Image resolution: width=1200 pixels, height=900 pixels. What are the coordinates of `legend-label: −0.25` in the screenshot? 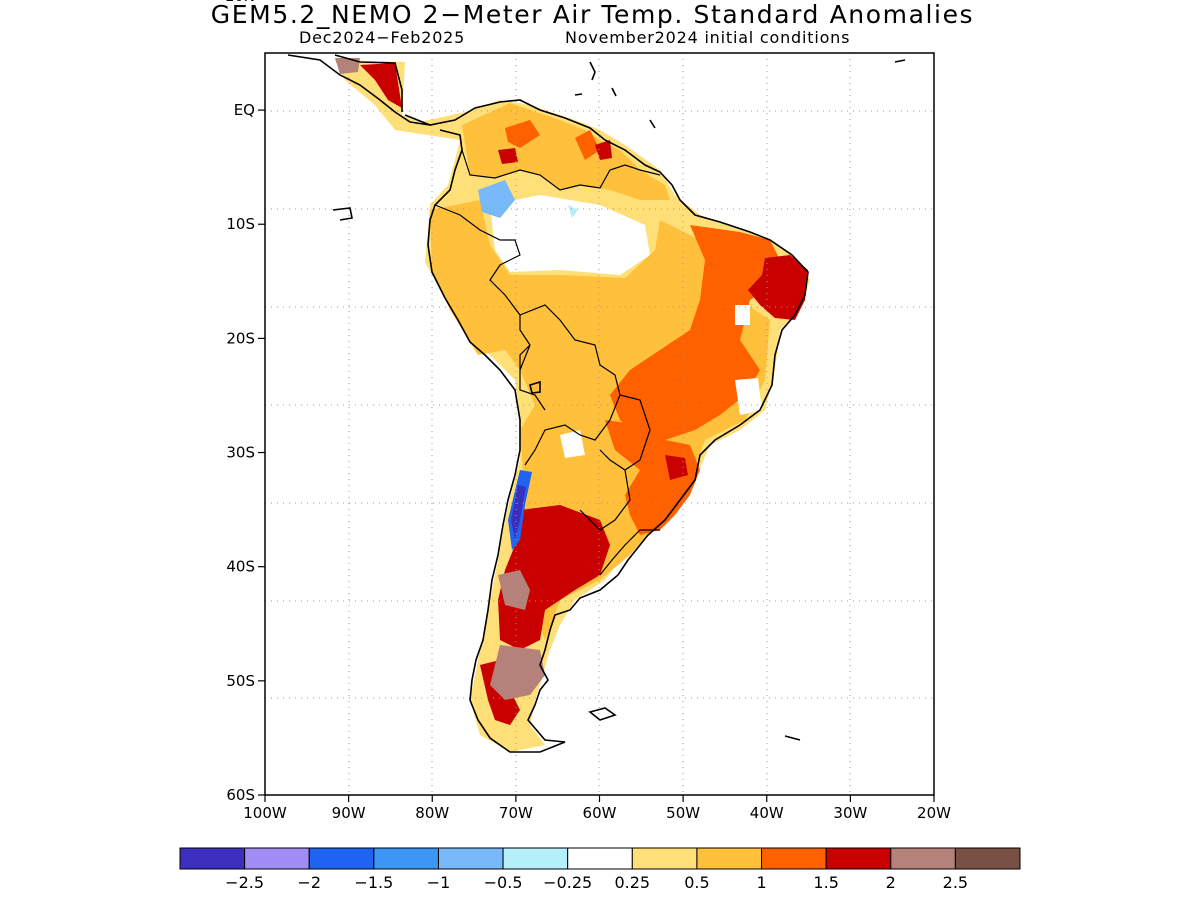 It's located at (567, 882).